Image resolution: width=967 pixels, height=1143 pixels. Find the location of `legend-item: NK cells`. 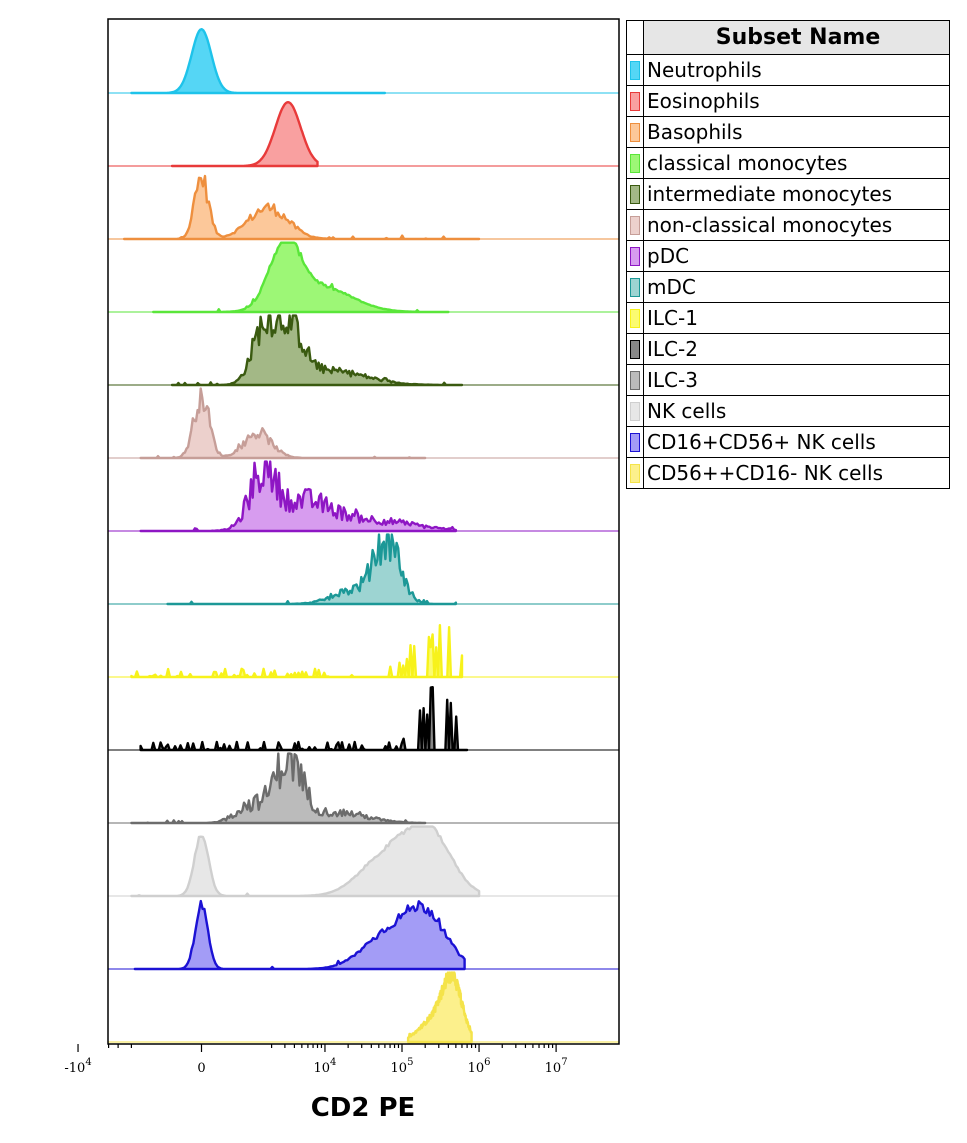

legend-item: NK cells is located at coordinates (788, 411).